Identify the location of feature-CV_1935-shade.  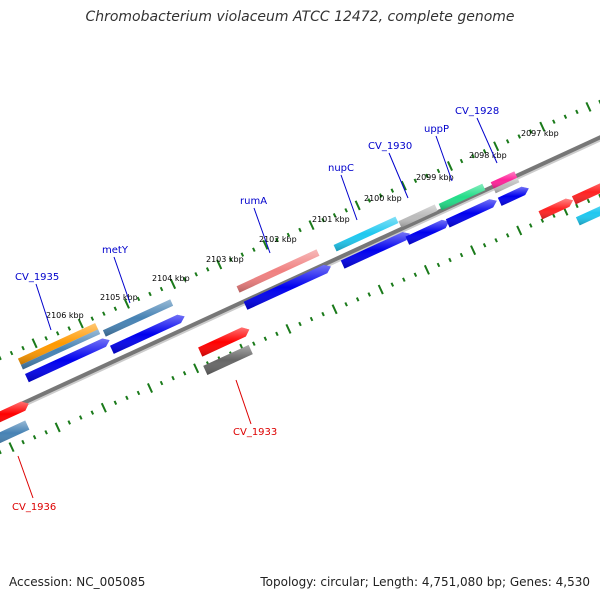
(58, 344).